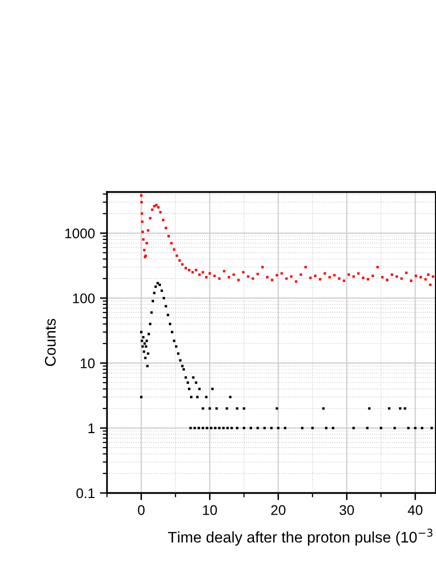  Describe the element at coordinates (85, 493) in the screenshot. I see `y-tick-label: 0.1` at that location.